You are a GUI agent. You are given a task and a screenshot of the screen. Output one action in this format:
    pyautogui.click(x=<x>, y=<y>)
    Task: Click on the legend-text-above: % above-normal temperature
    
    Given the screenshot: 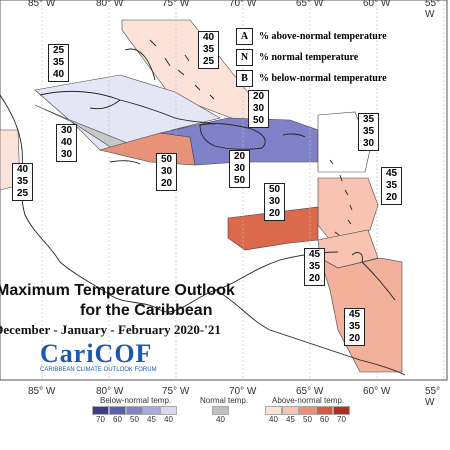 What is the action you would take?
    pyautogui.click(x=323, y=36)
    